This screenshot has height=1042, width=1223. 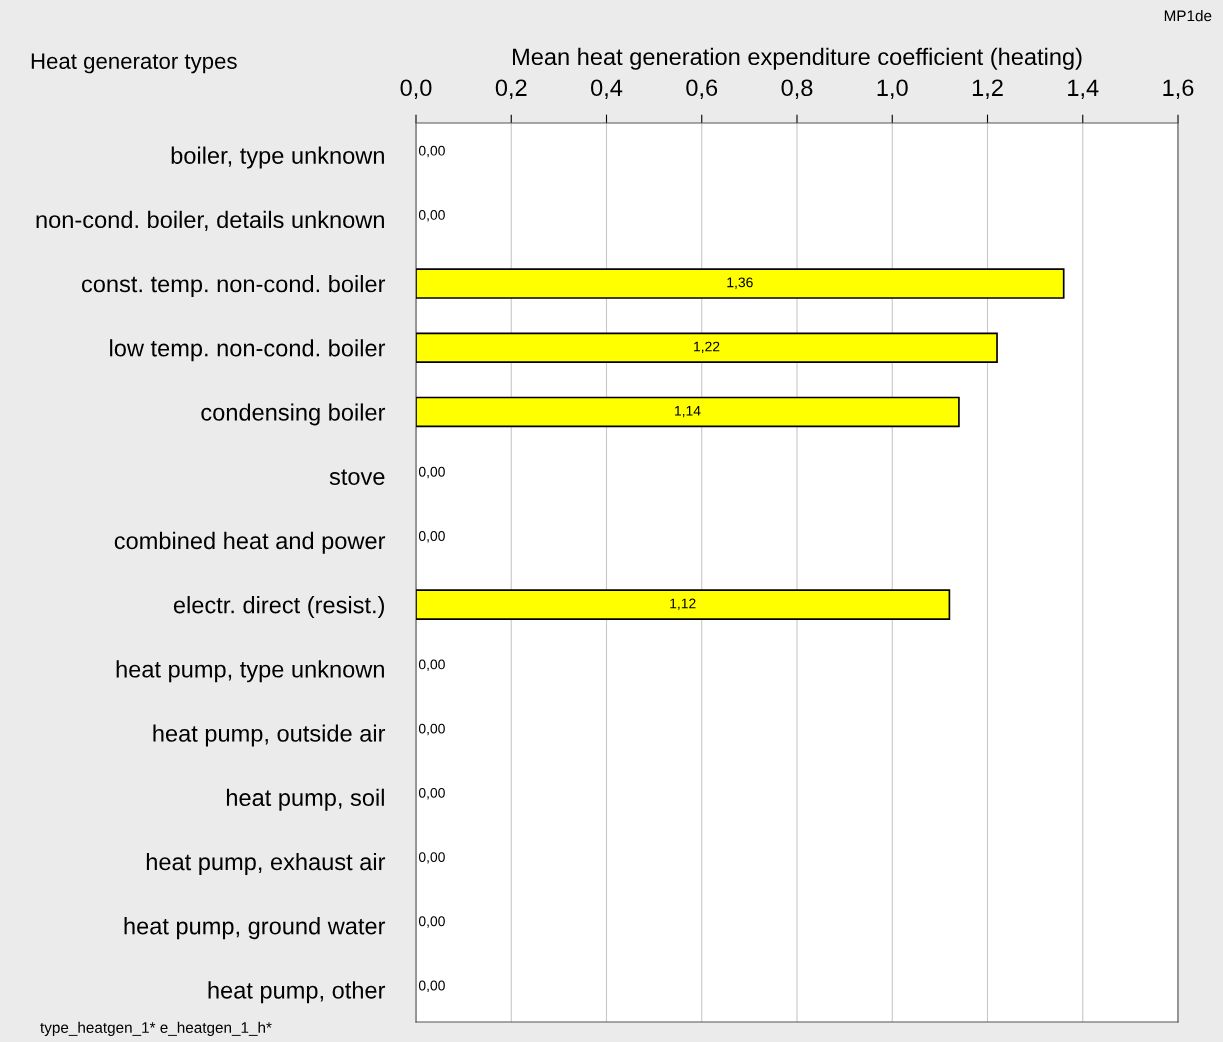 What do you see at coordinates (416, 89) in the screenshot?
I see `x-tick-label: 0,0` at bounding box center [416, 89].